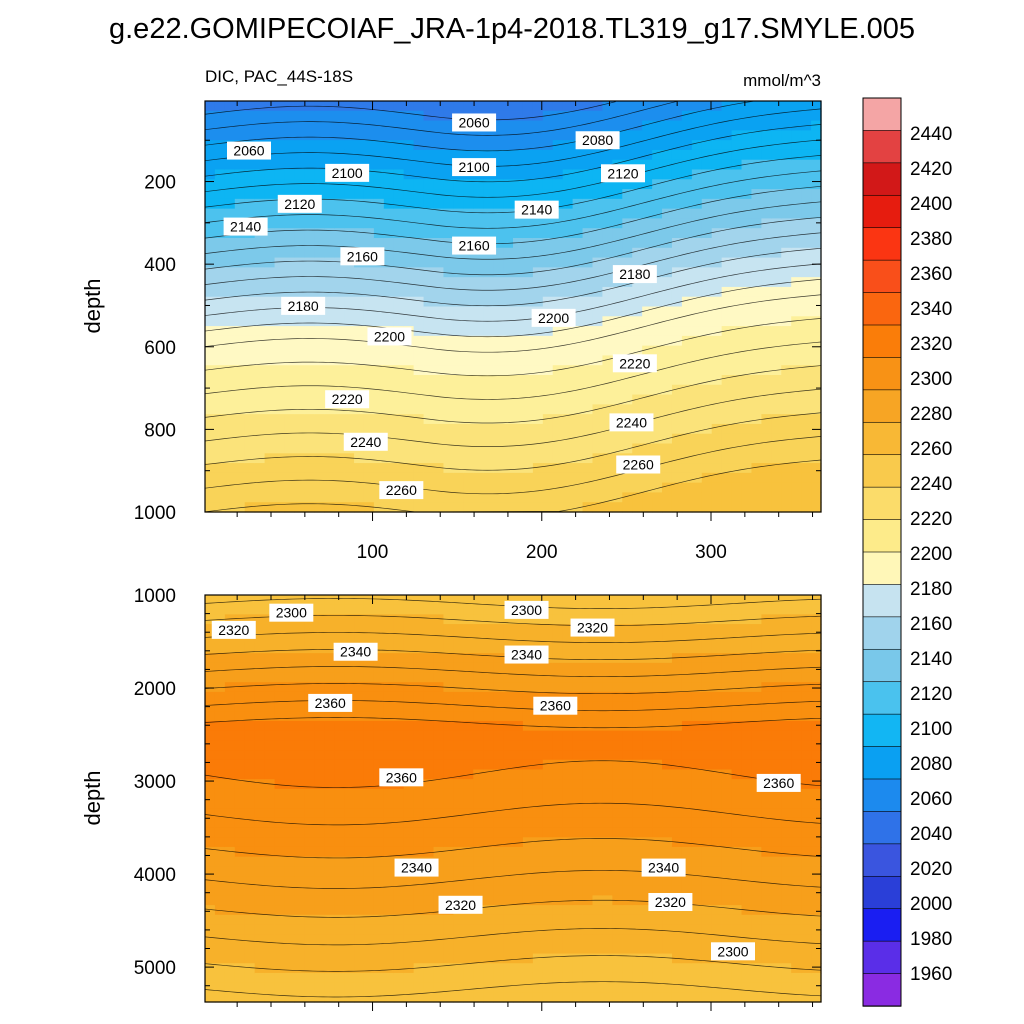  What do you see at coordinates (931, 659) in the screenshot?
I see `colorbar-label: 2140` at bounding box center [931, 659].